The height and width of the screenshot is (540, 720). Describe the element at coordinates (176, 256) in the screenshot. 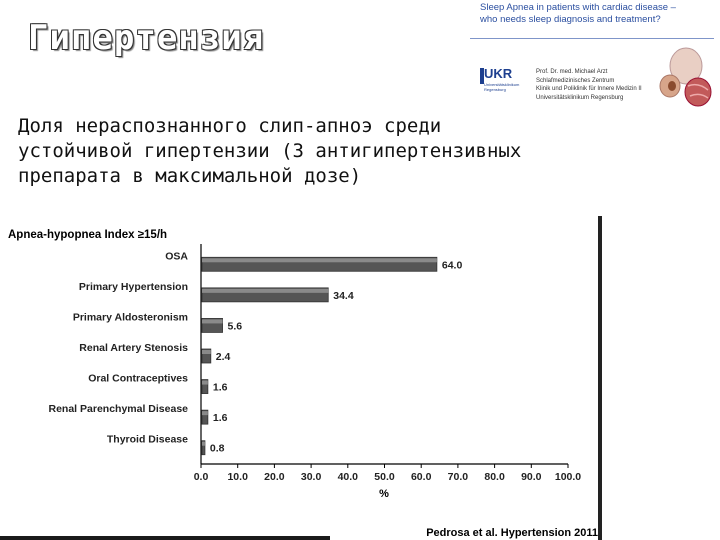

I see `category-label: OSA` at that location.